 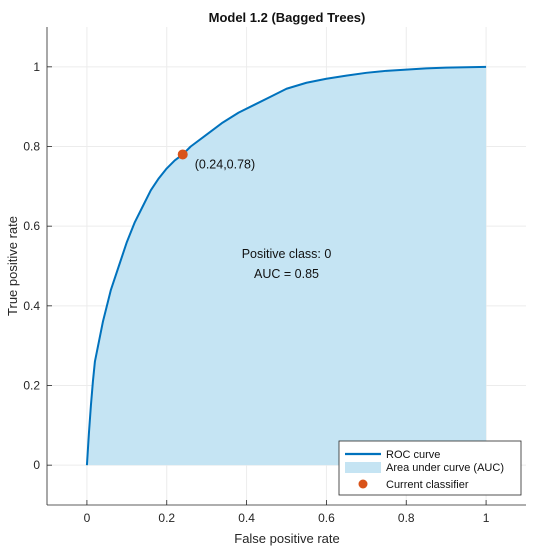 What do you see at coordinates (36, 67) in the screenshot?
I see `y-tick-label-5: 1` at bounding box center [36, 67].